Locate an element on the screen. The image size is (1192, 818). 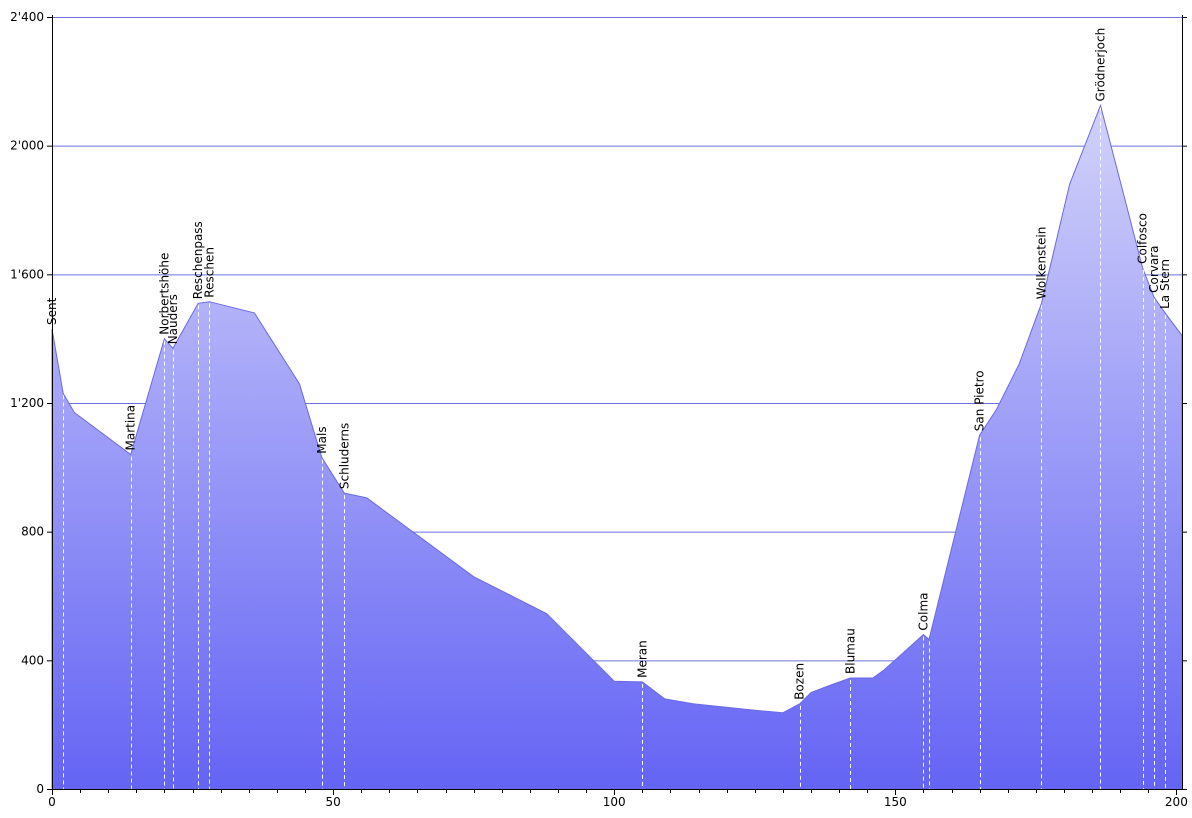
x-tick-label: 150 is located at coordinates (895, 802).